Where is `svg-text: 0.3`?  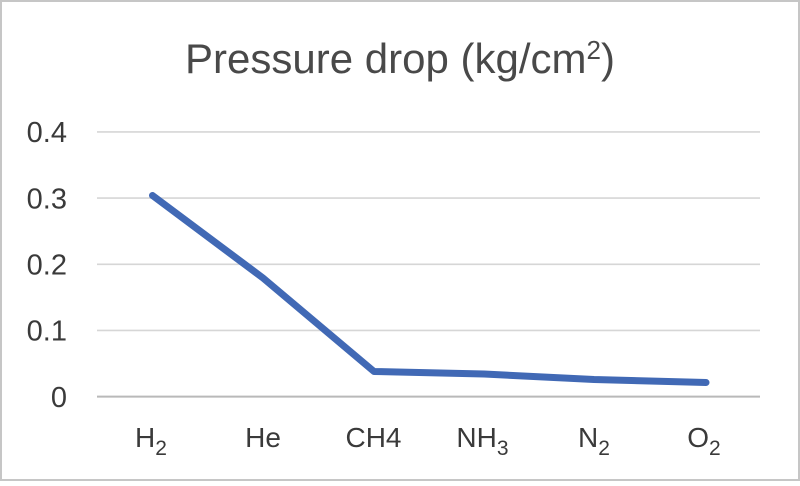
svg-text: 0.3 is located at coordinates (47, 199).